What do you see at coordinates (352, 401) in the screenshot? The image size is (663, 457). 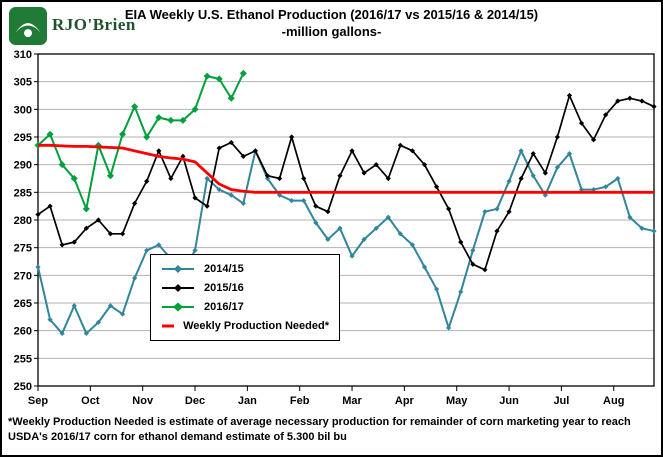 I see `svg-text: Mar` at bounding box center [352, 401].